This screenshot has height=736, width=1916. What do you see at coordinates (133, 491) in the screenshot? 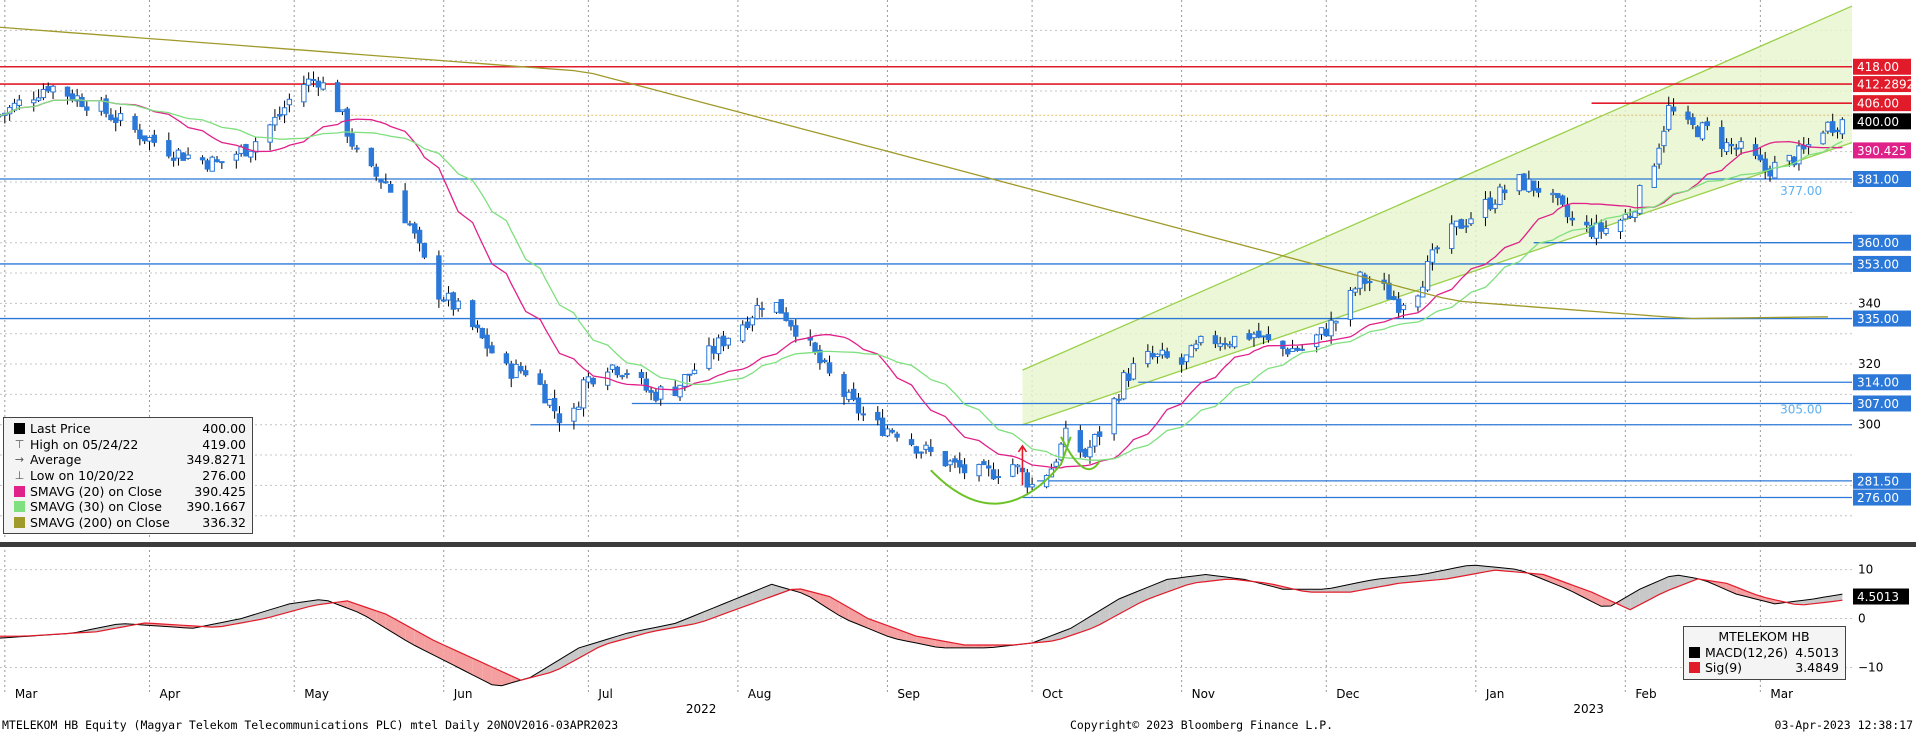
I see `legend-sma20: SMAVG (20) on Close 390.425` at bounding box center [133, 491].